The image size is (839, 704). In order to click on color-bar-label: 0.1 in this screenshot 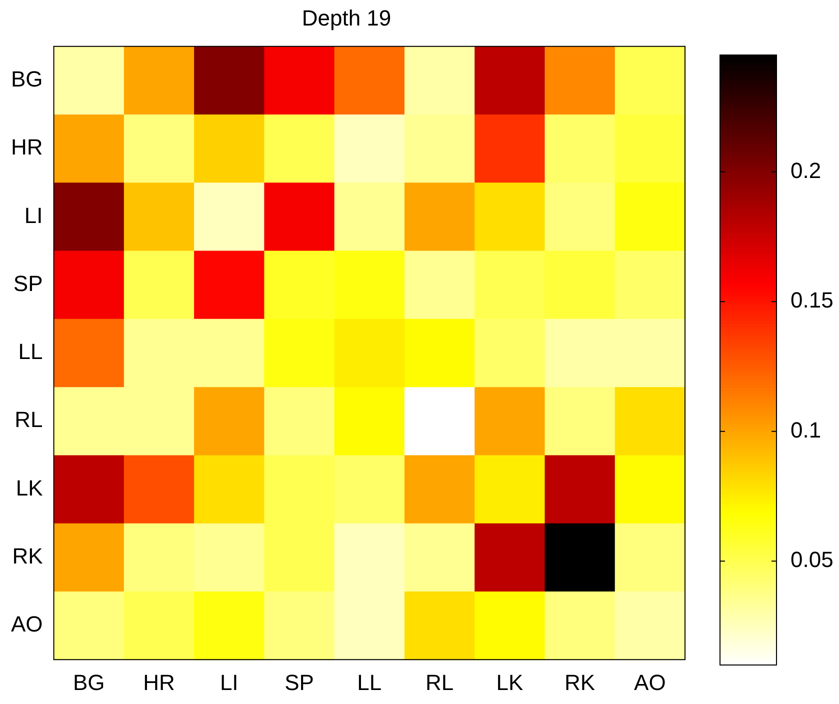, I will do `click(806, 429)`.